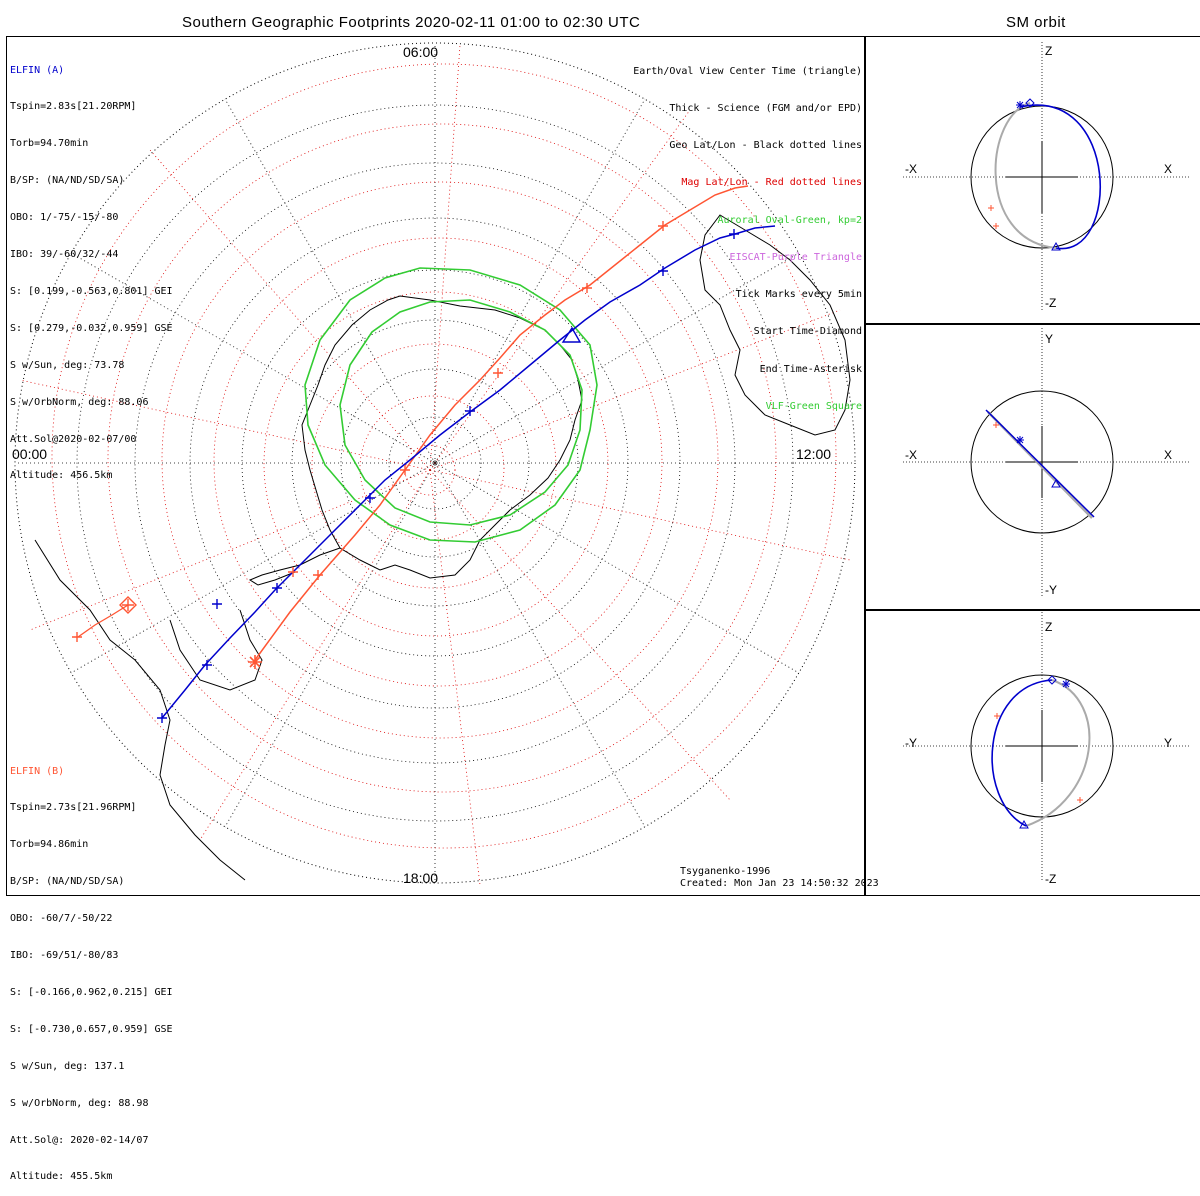 The width and height of the screenshot is (1200, 1196). What do you see at coordinates (813, 406) in the screenshot?
I see `legend-vlf: VLF-Green Square` at bounding box center [813, 406].